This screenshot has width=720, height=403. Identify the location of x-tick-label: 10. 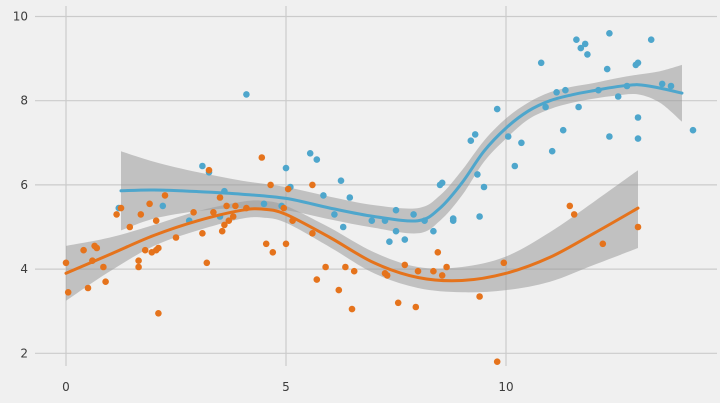
(505, 387).